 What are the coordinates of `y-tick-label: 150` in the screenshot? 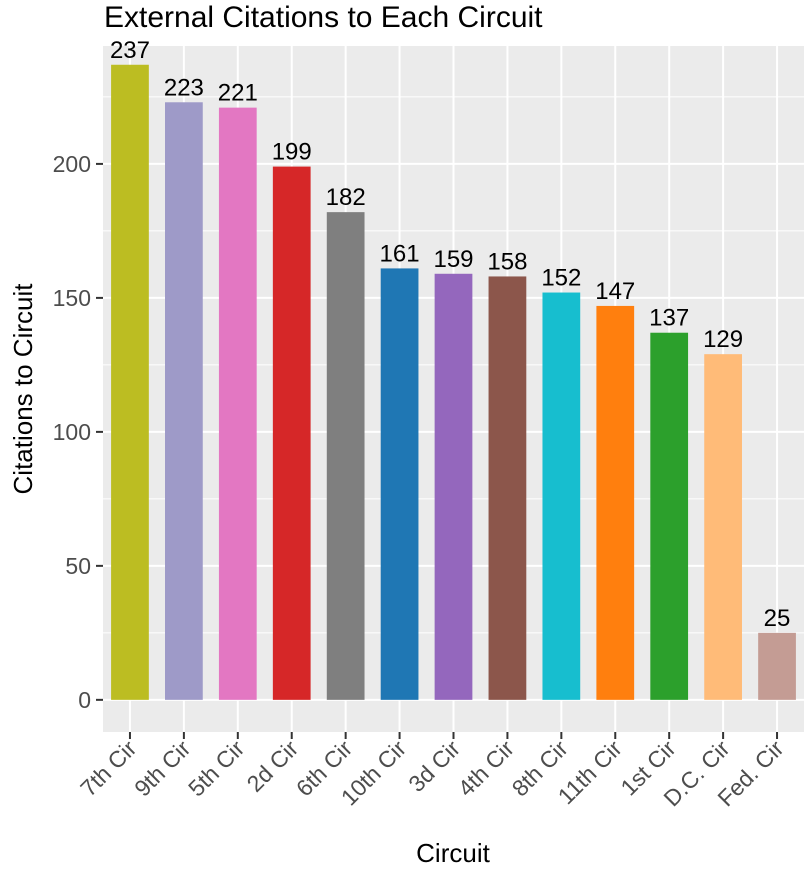 It's located at (72, 298).